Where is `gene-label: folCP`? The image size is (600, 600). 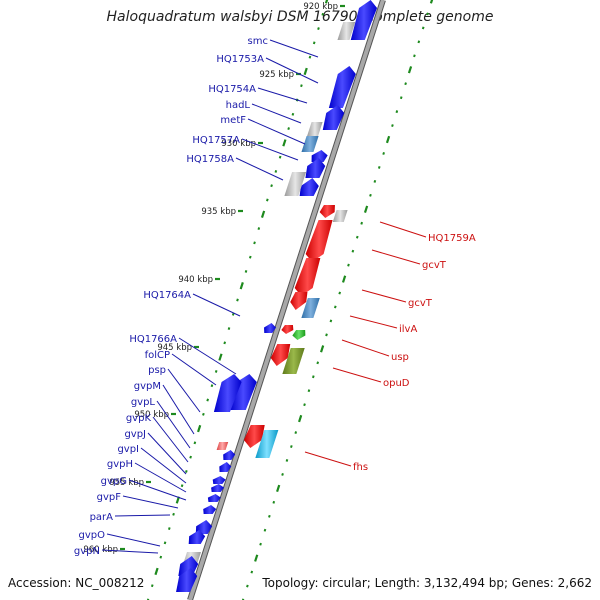
gene-label: folCP is located at coordinates (157, 355).